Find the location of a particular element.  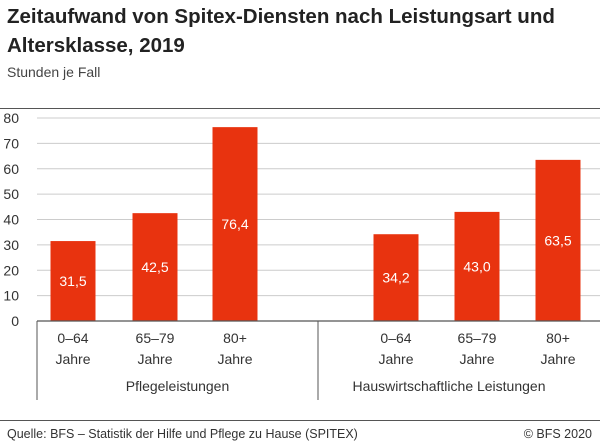

group-label: Pflegeleistungen is located at coordinates (178, 386).